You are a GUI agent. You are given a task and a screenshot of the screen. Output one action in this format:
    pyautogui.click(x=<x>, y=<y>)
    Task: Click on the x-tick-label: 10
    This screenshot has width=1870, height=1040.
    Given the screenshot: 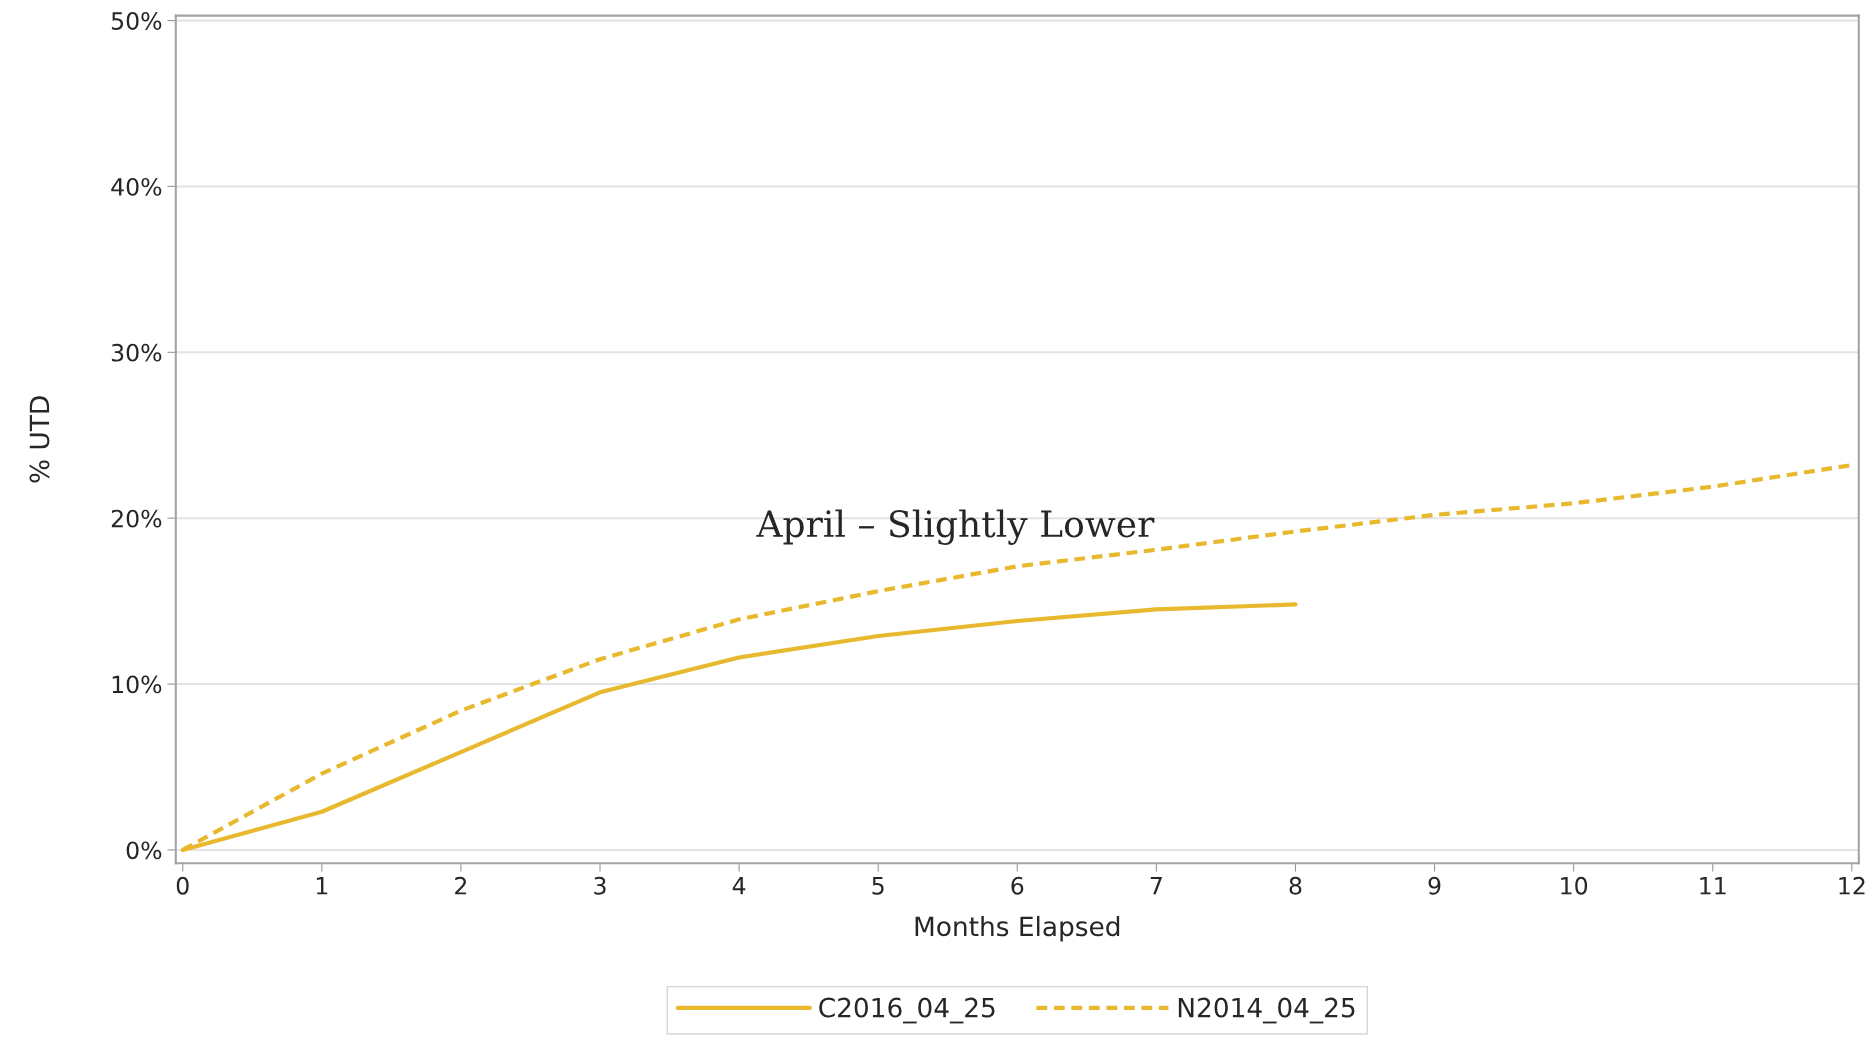 What is the action you would take?
    pyautogui.click(x=1574, y=885)
    